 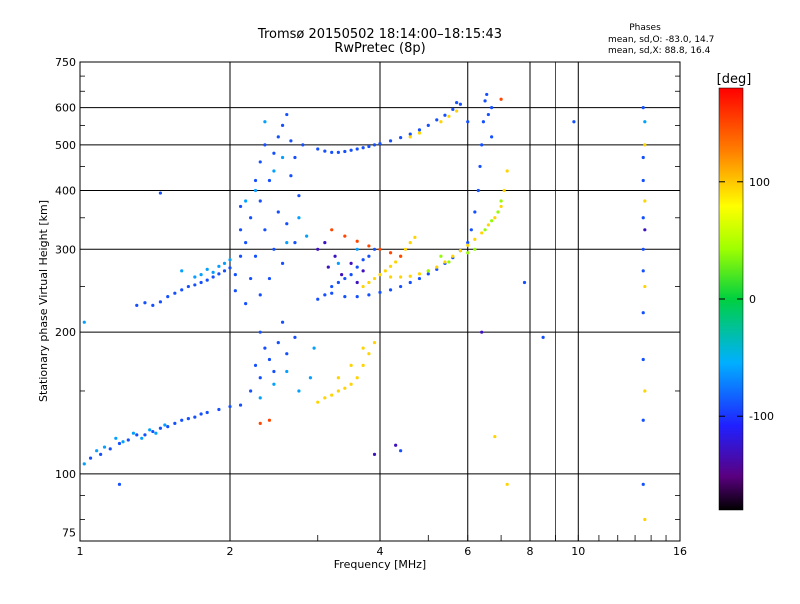 What do you see at coordinates (80, 551) in the screenshot?
I see `x-tick-label: 1` at bounding box center [80, 551].